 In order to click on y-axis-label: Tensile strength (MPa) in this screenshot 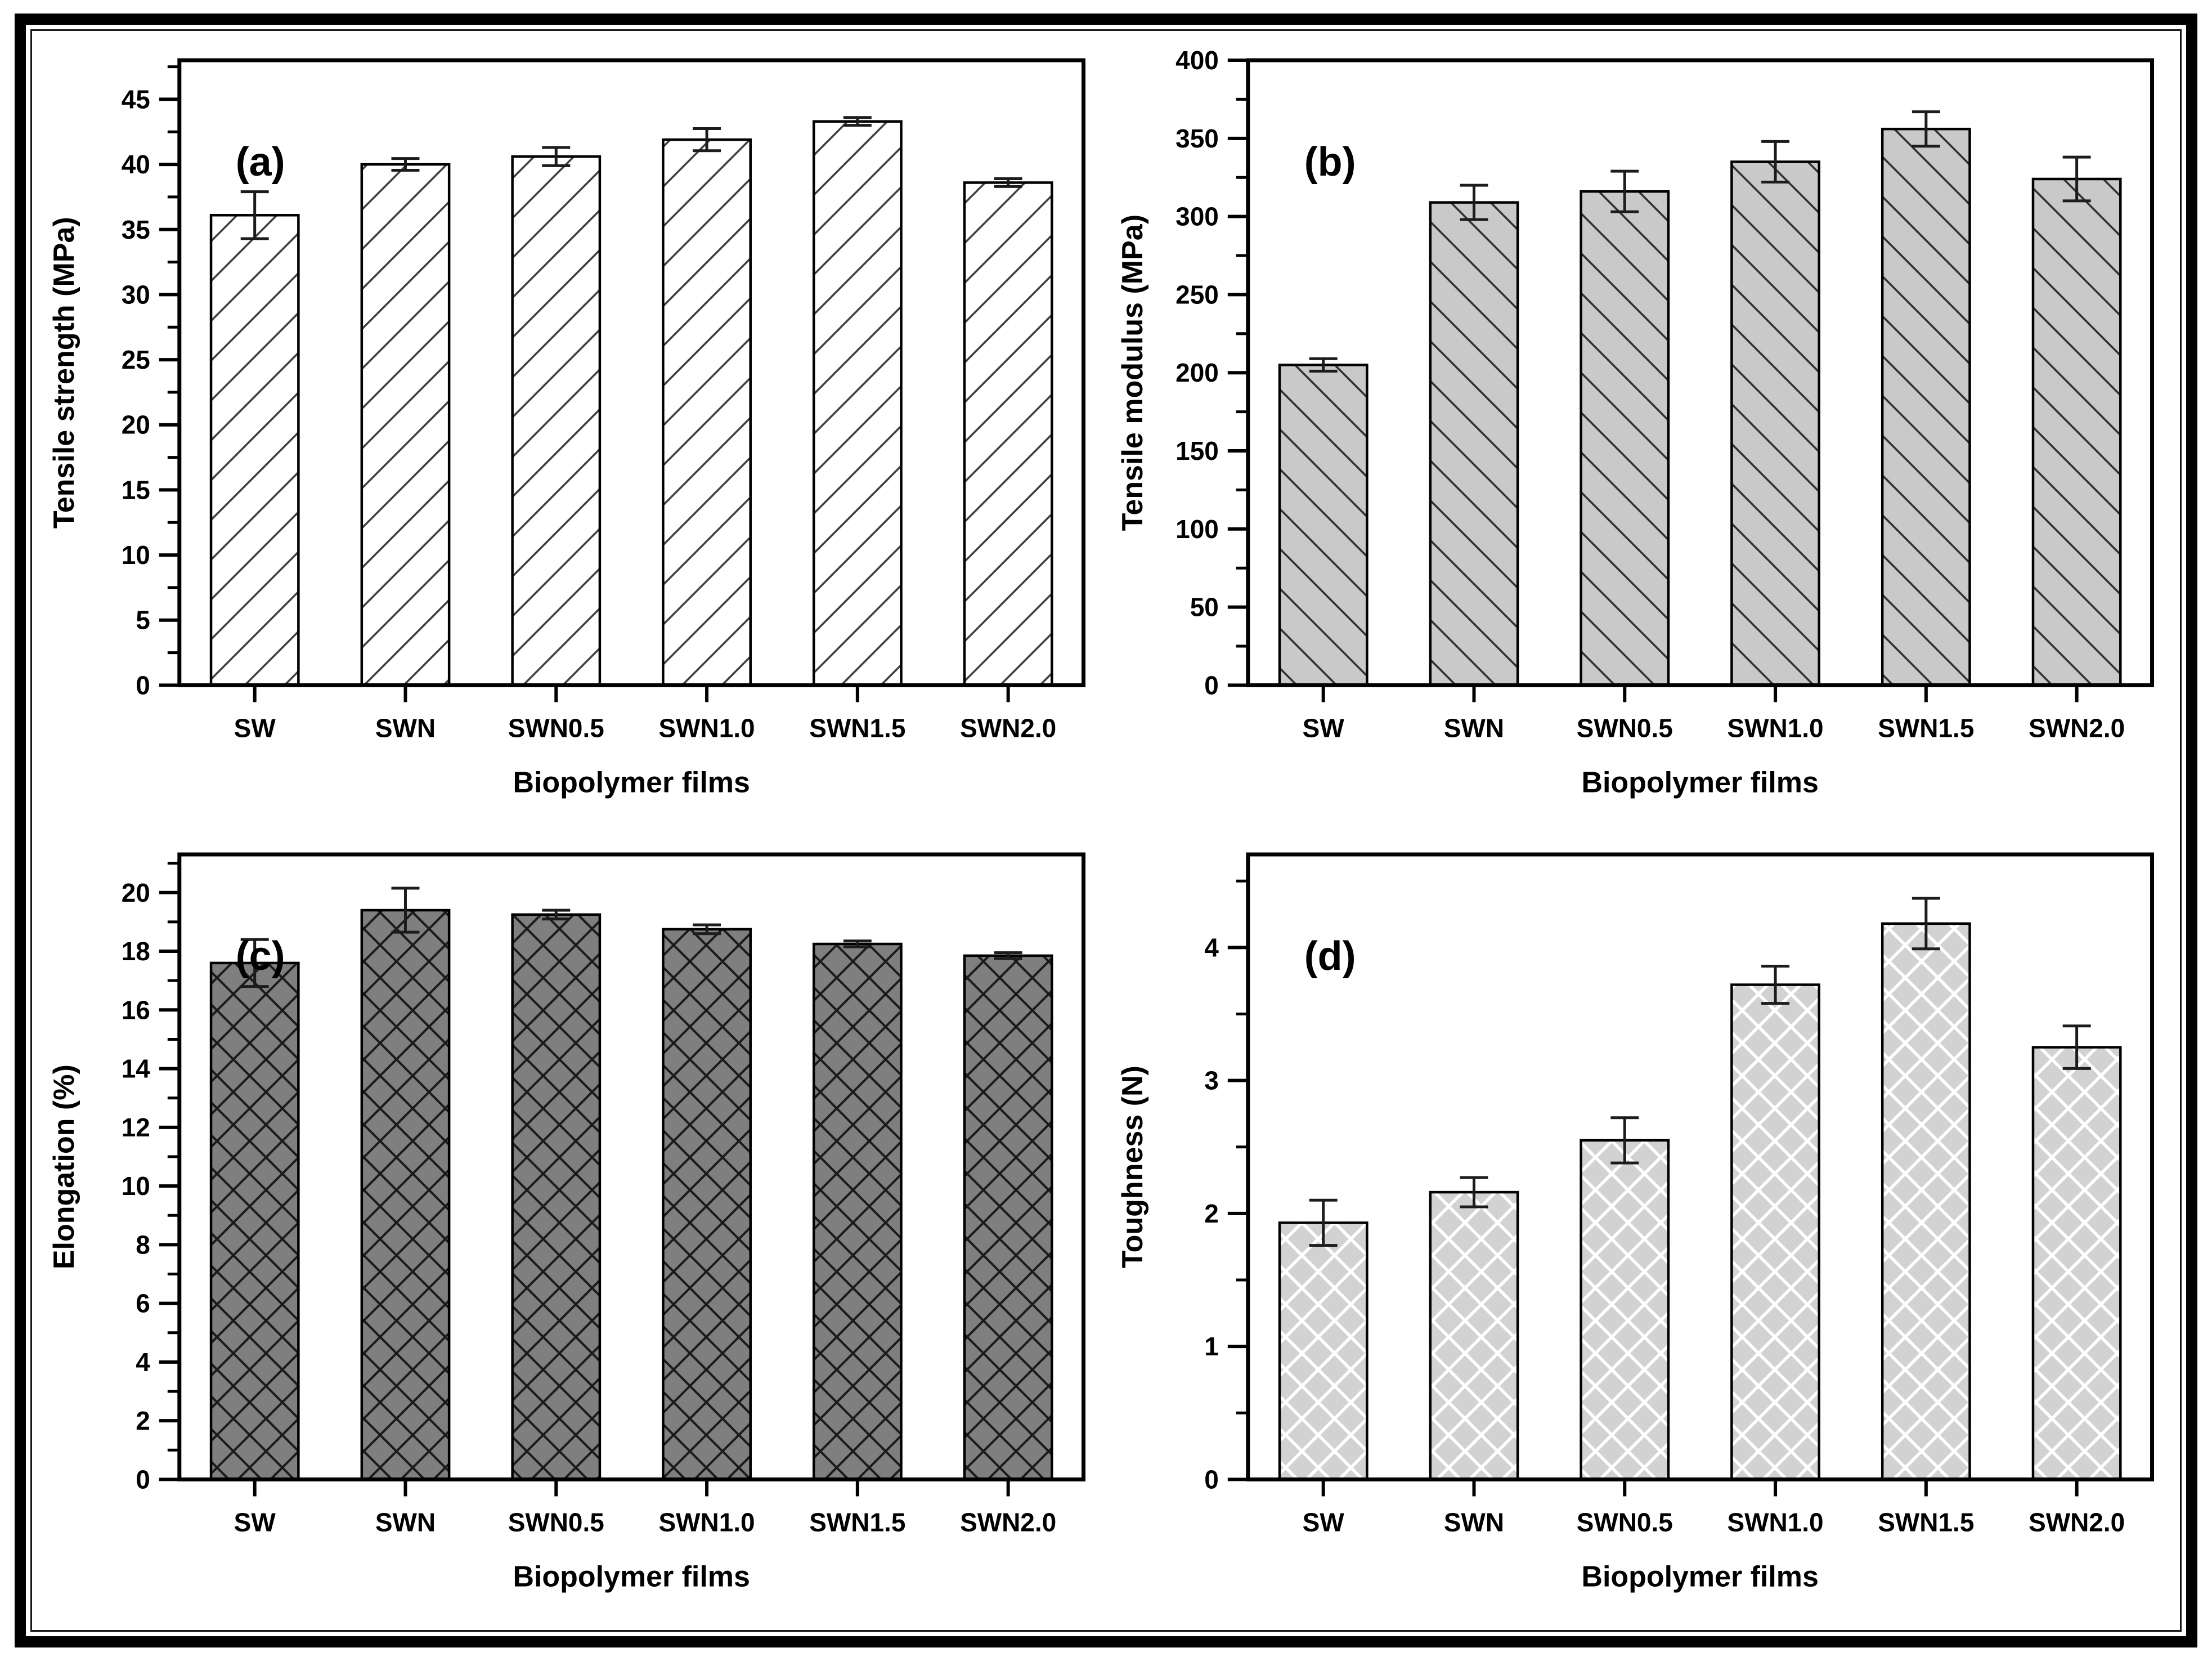, I will do `click(64, 373)`.